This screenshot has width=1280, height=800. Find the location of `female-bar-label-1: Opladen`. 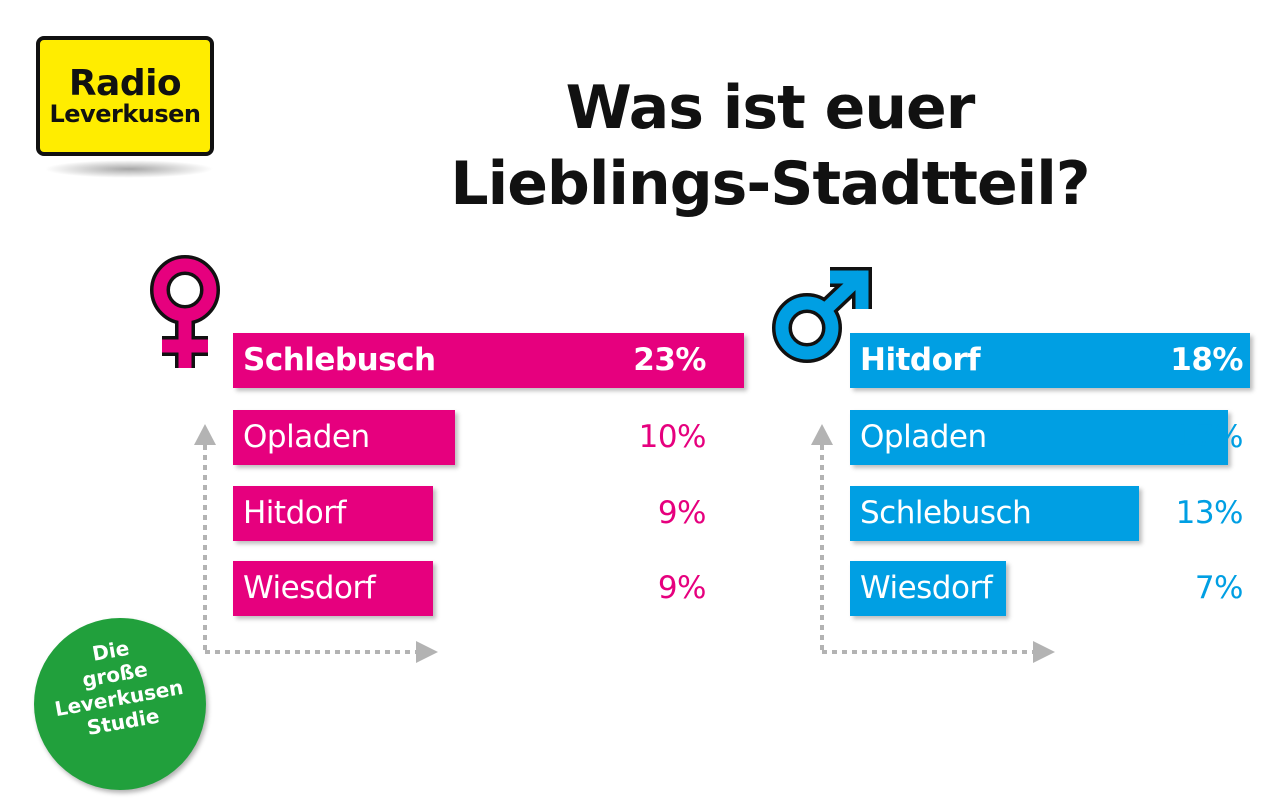

female-bar-label-1: Opladen is located at coordinates (306, 437).